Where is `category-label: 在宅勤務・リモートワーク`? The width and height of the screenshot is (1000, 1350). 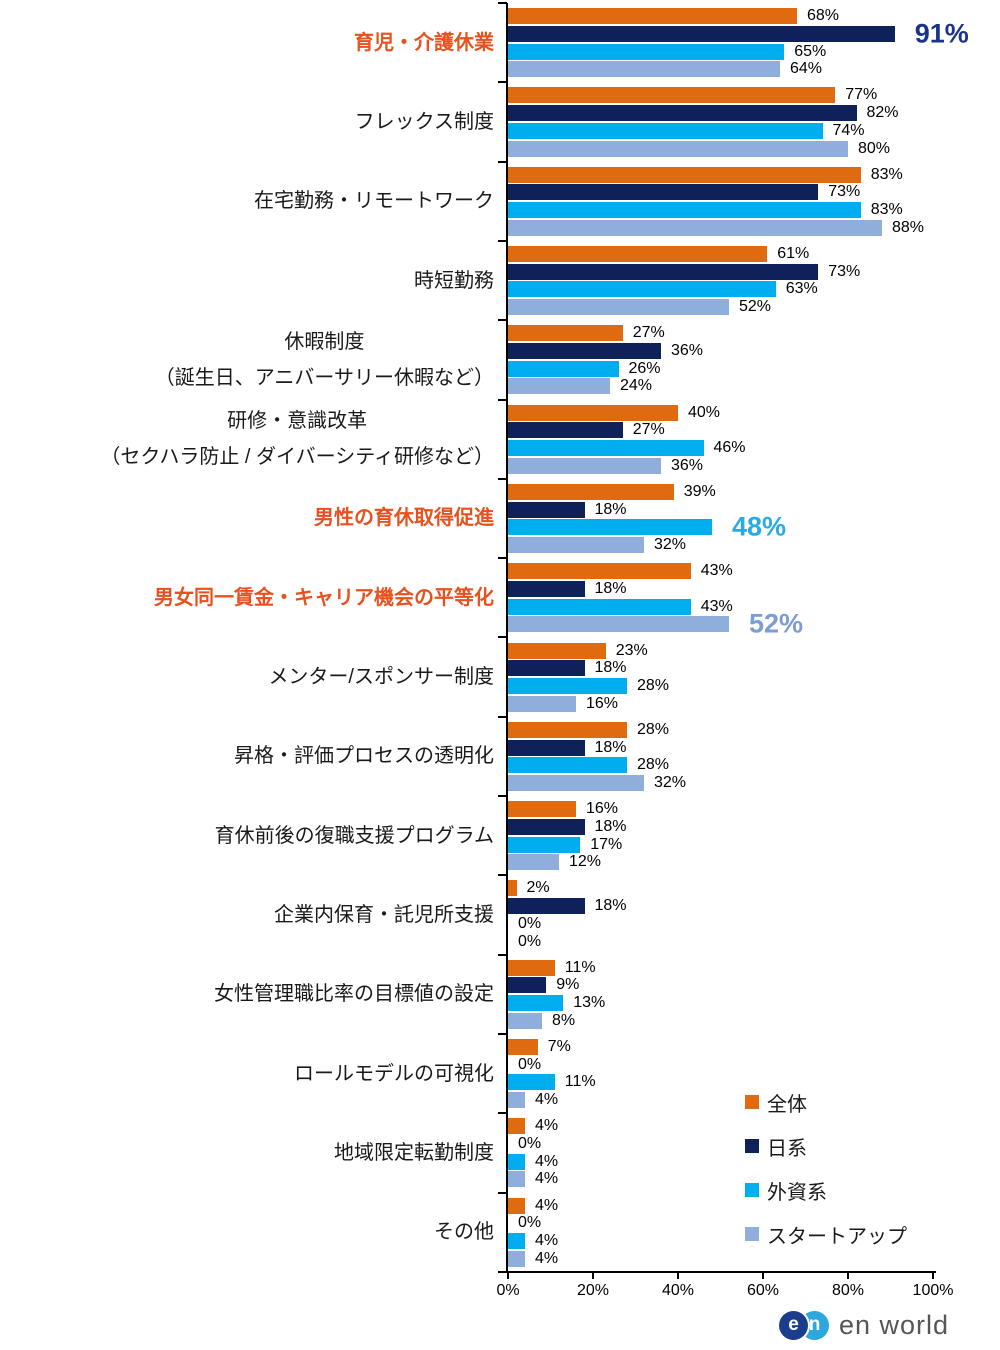
category-label: 在宅勤務・リモートワーク is located at coordinates (374, 201).